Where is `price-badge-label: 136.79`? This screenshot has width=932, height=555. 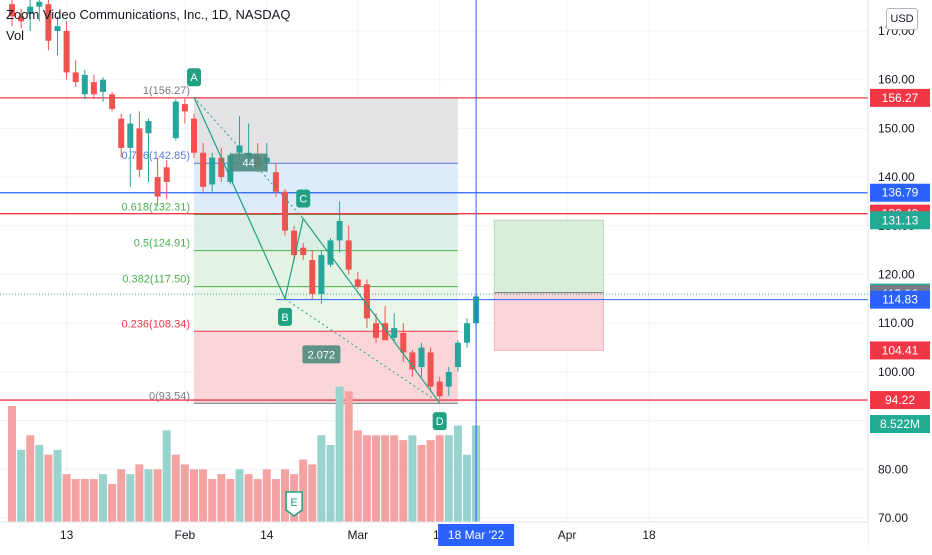
price-badge-label: 136.79 is located at coordinates (900, 193).